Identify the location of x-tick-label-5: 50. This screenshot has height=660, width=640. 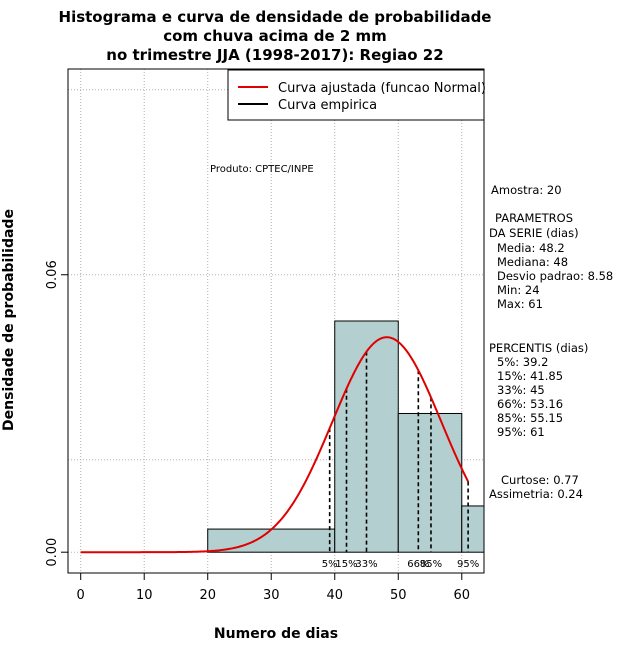
(398, 595).